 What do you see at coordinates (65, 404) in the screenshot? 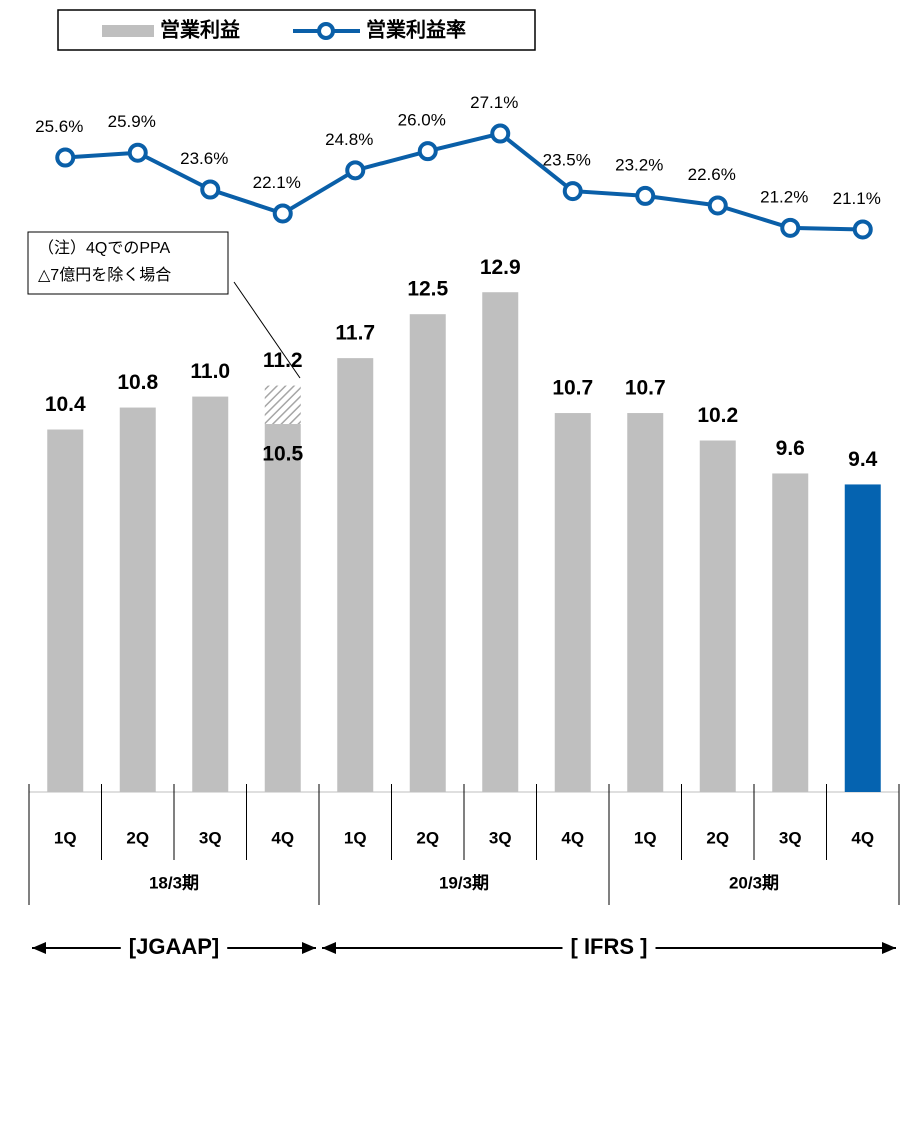
I see `bar-value-label: 10.4` at bounding box center [65, 404].